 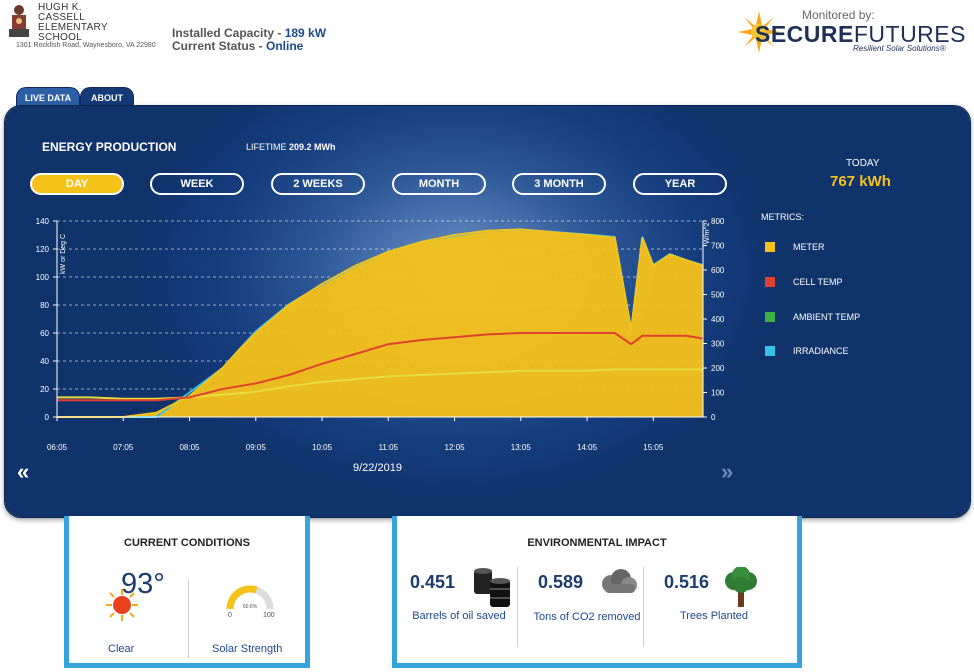 What do you see at coordinates (653, 447) in the screenshot?
I see `x-tick-label: 15:05` at bounding box center [653, 447].